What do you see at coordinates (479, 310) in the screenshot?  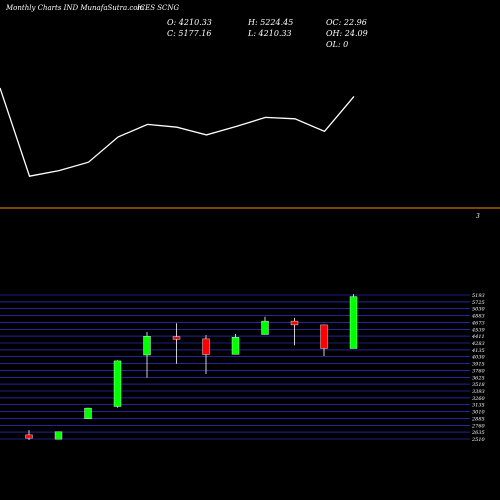 I see `price-tick-label: 5030` at bounding box center [479, 310].